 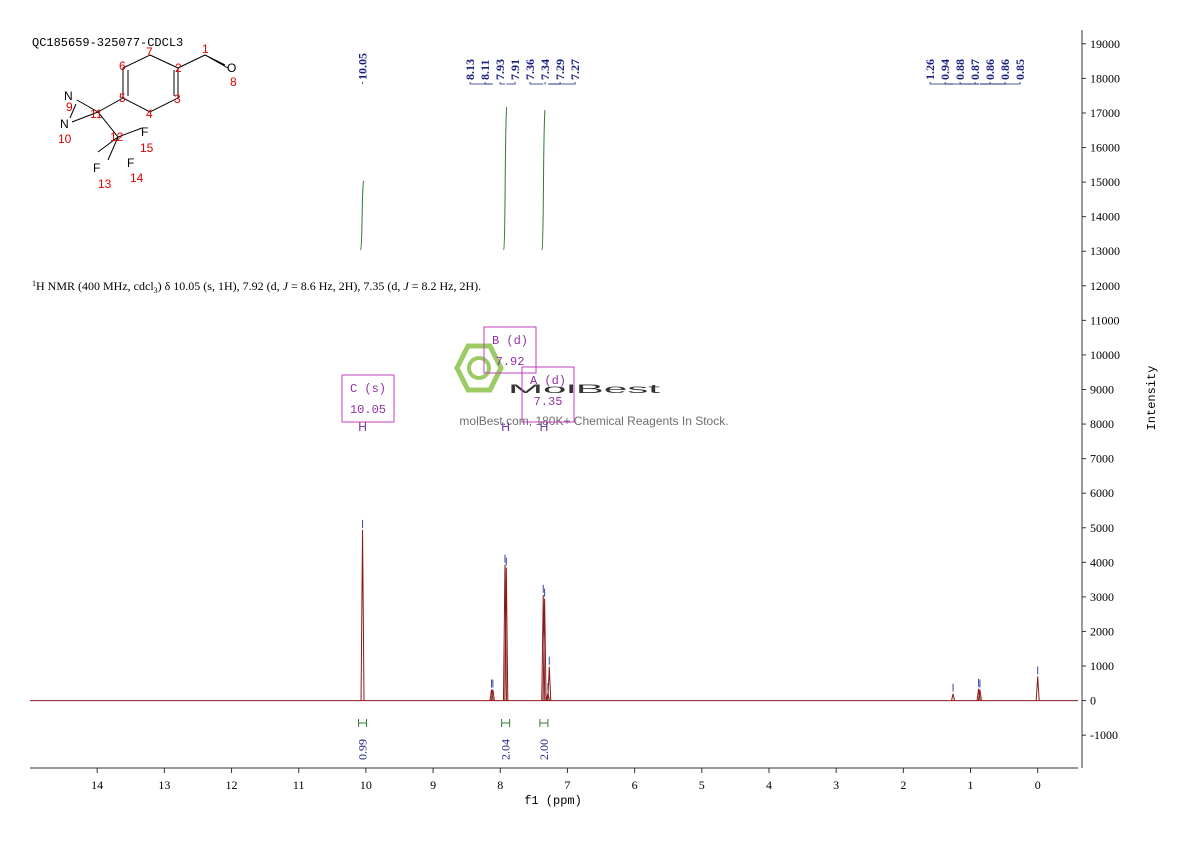 What do you see at coordinates (149, 52) in the screenshot?
I see `atom-number: 7` at bounding box center [149, 52].